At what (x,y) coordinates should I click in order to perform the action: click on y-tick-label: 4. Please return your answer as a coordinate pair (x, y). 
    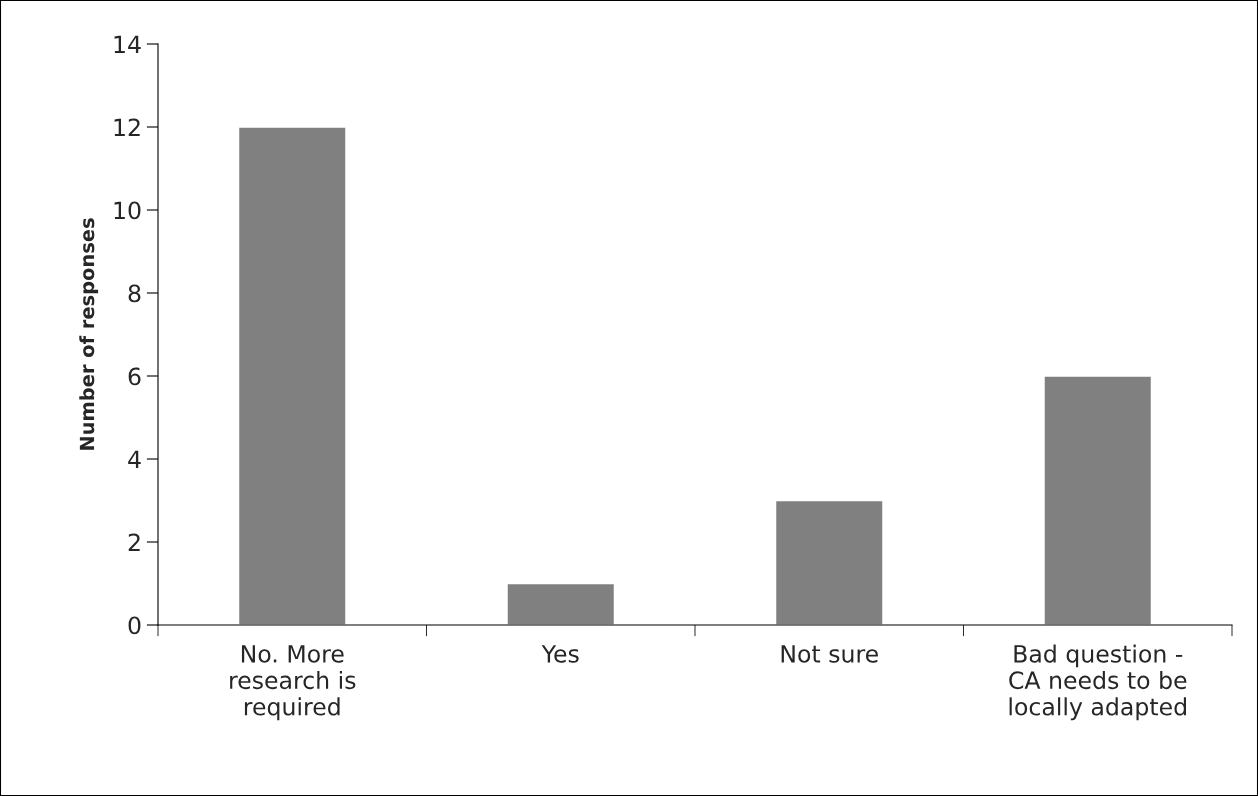
    Looking at the image, I should click on (134, 459).